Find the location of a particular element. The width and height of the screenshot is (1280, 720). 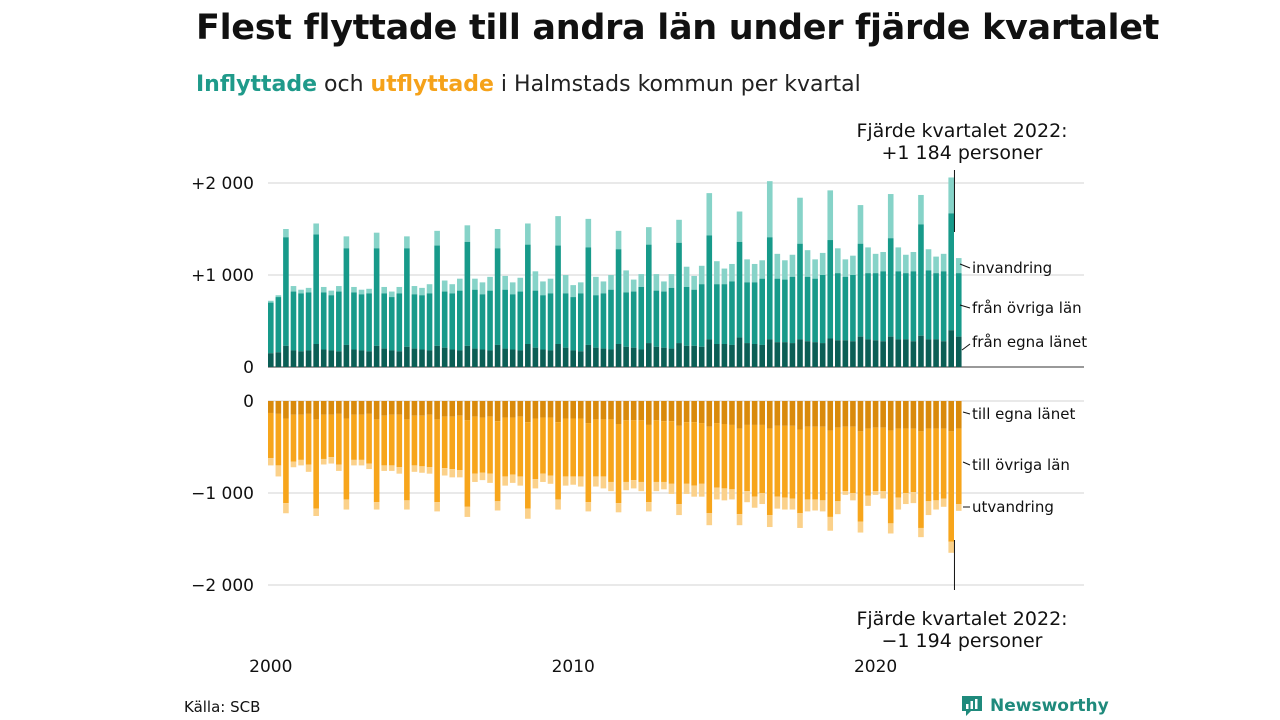

callout-bottom-line1: Fjärde kvartalet 2022: is located at coordinates (962, 619).